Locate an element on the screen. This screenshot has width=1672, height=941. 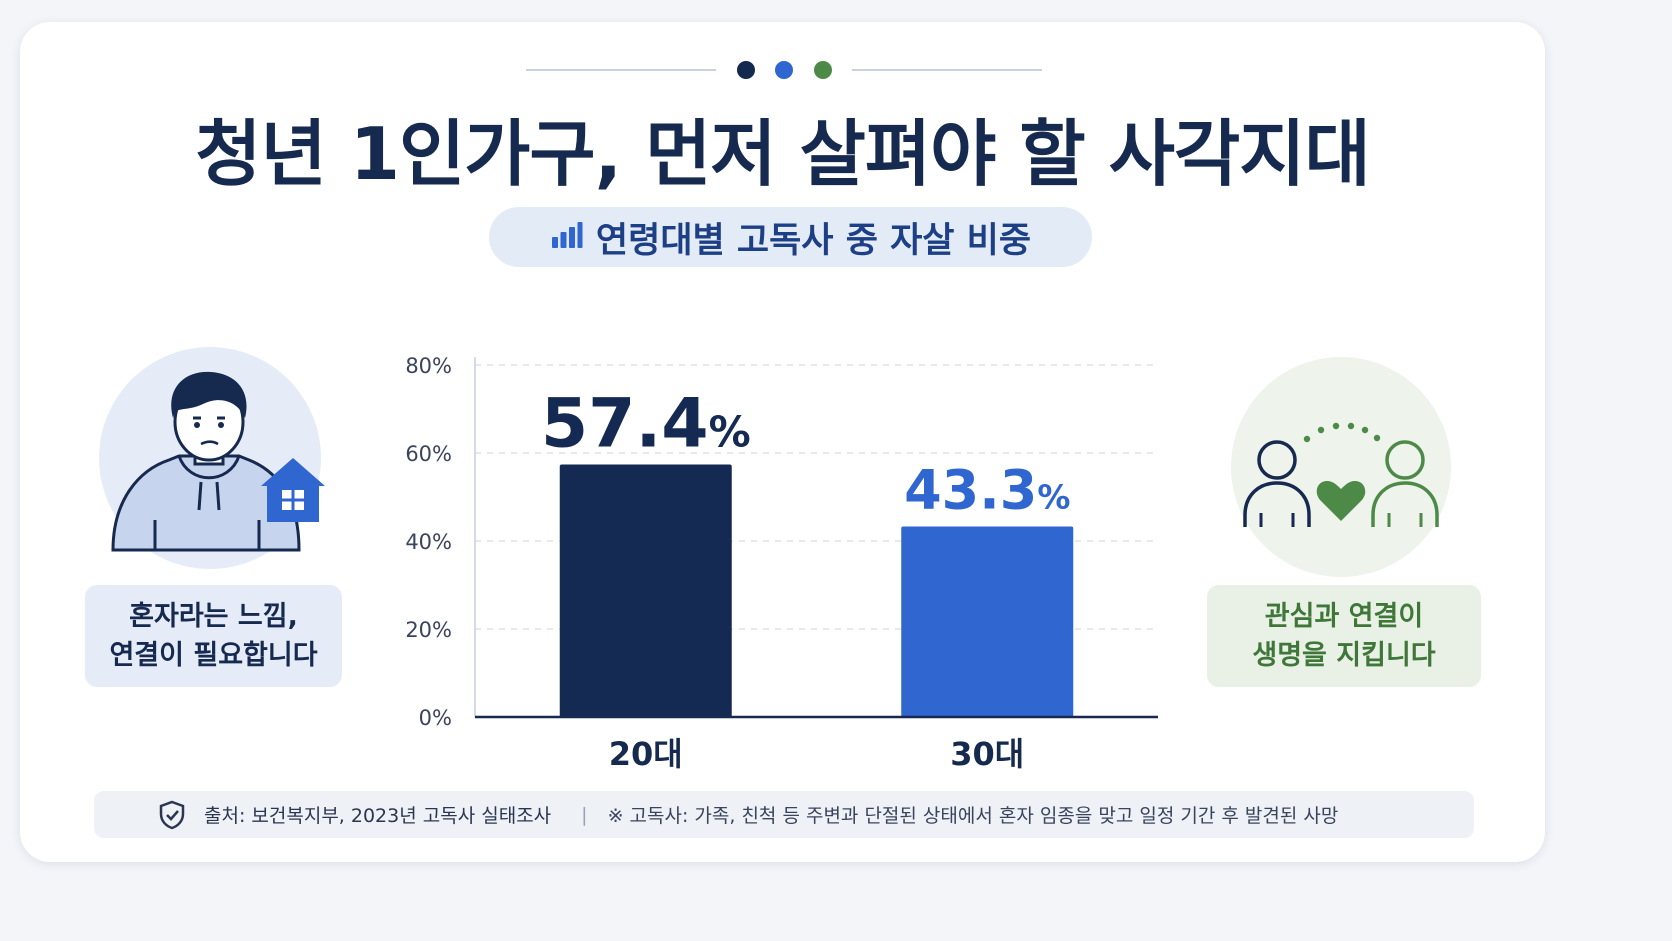
decoration-dot-green is located at coordinates (823, 70).